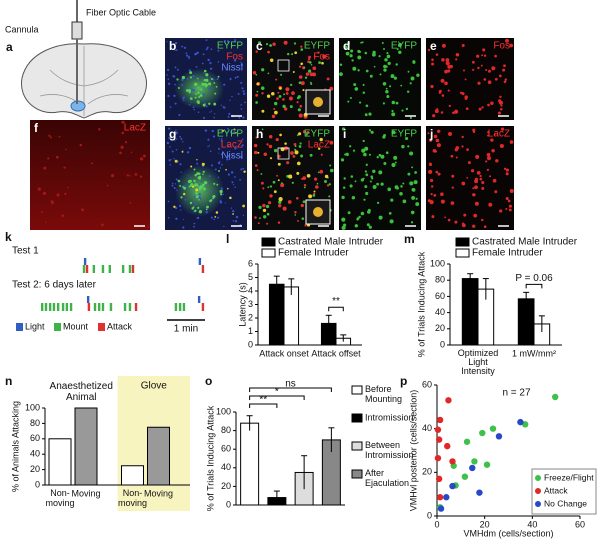 The width and height of the screenshot is (600, 539). I want to click on y-tick-label: 20, so click(440, 328).